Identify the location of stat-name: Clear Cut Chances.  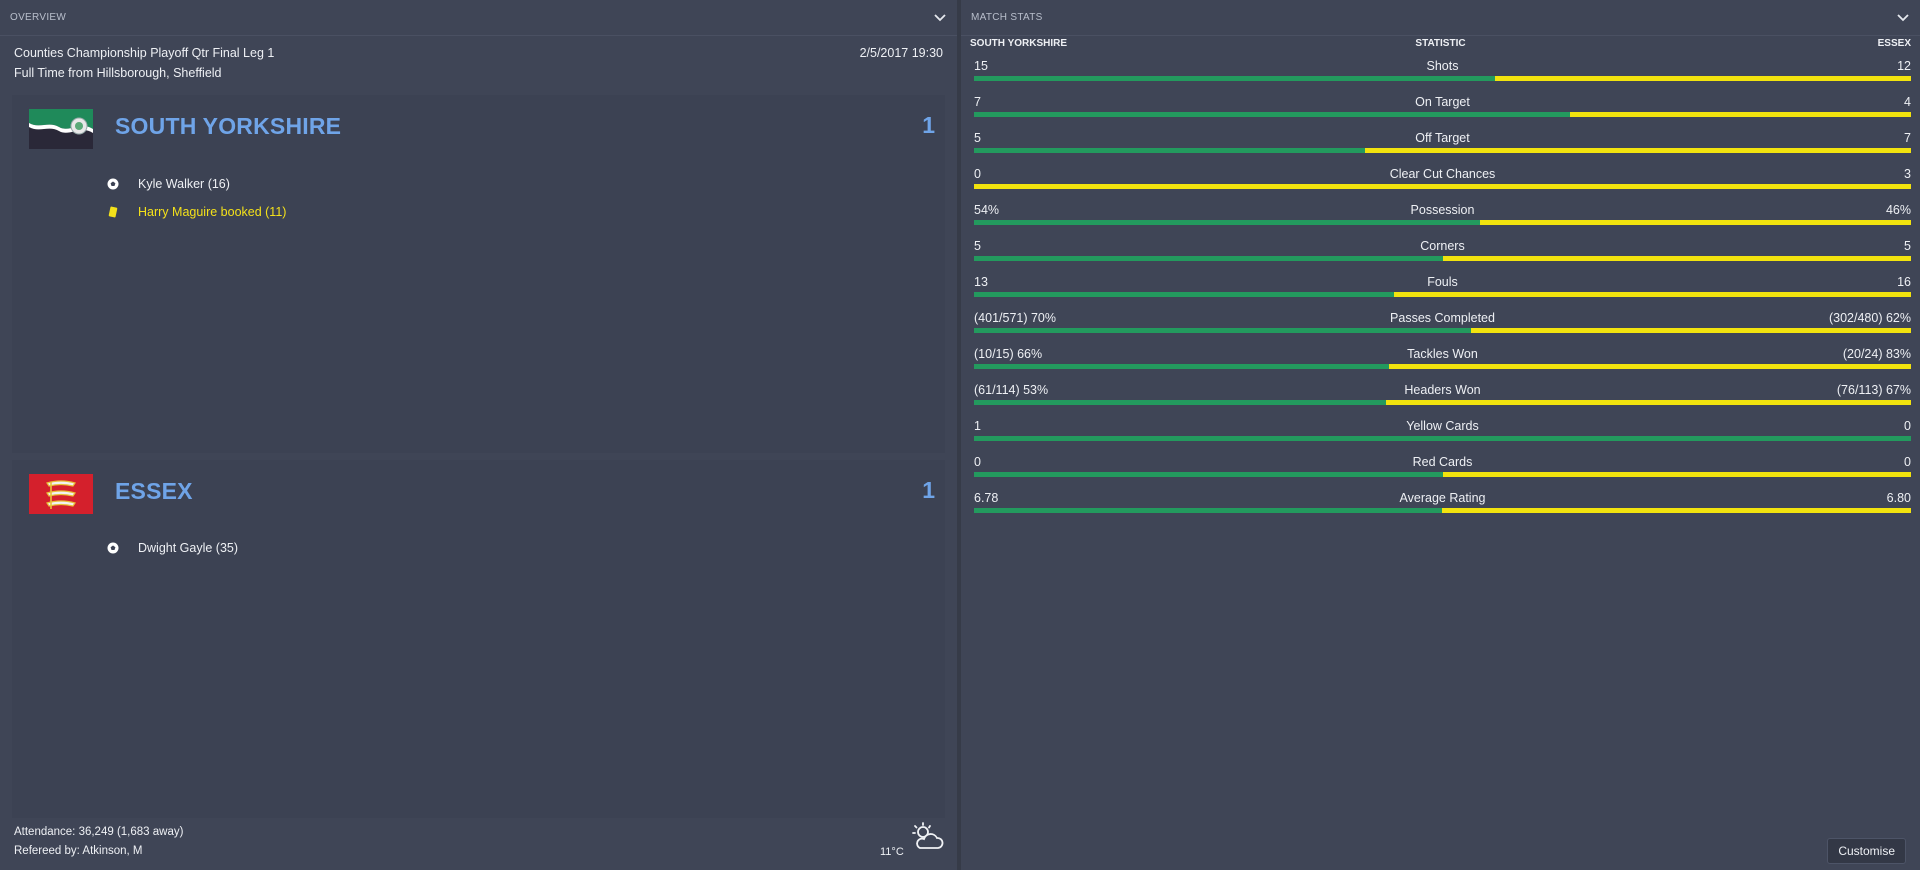
(1442, 174).